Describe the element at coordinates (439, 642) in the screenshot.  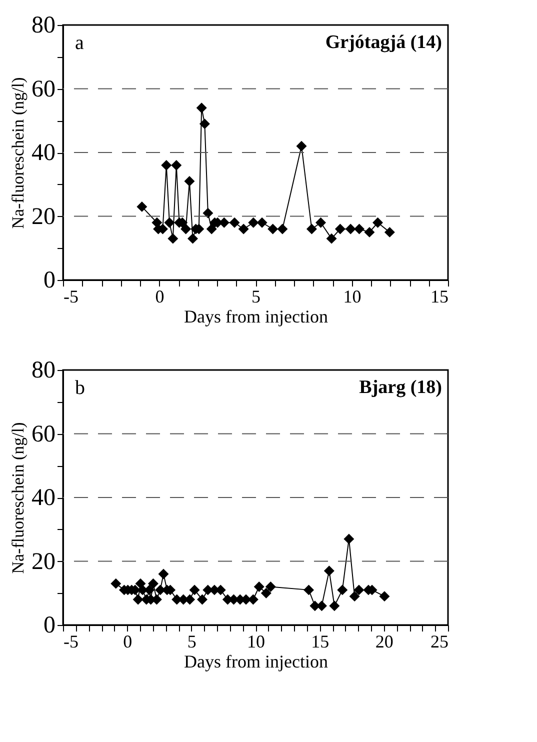
I see `x-tick-label: 25` at that location.